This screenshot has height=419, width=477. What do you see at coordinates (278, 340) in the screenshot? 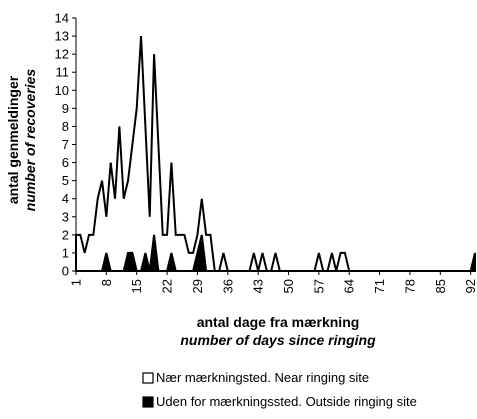
I see `x-axis-title-2: number of days since ringing` at bounding box center [278, 340].